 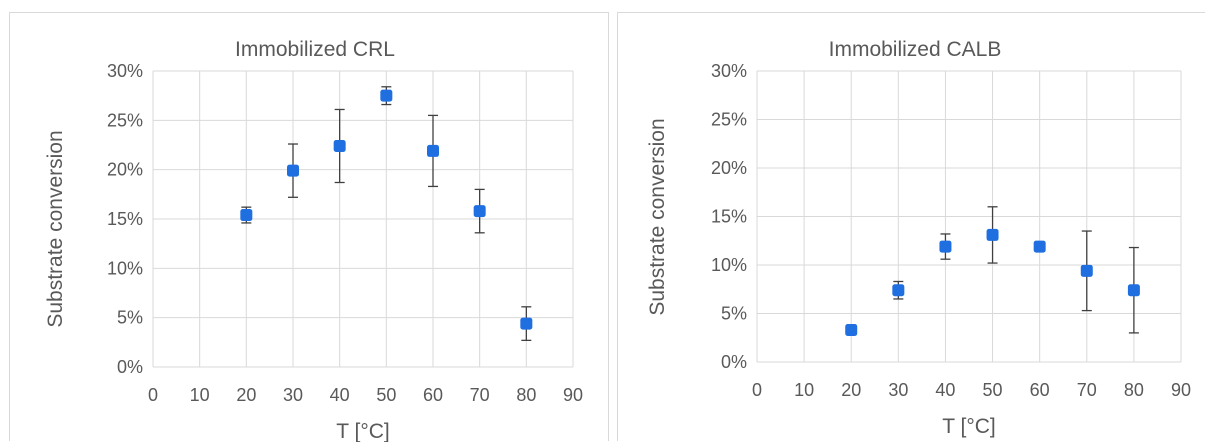 I want to click on chart-title: Immobilized CALB, so click(x=915, y=49).